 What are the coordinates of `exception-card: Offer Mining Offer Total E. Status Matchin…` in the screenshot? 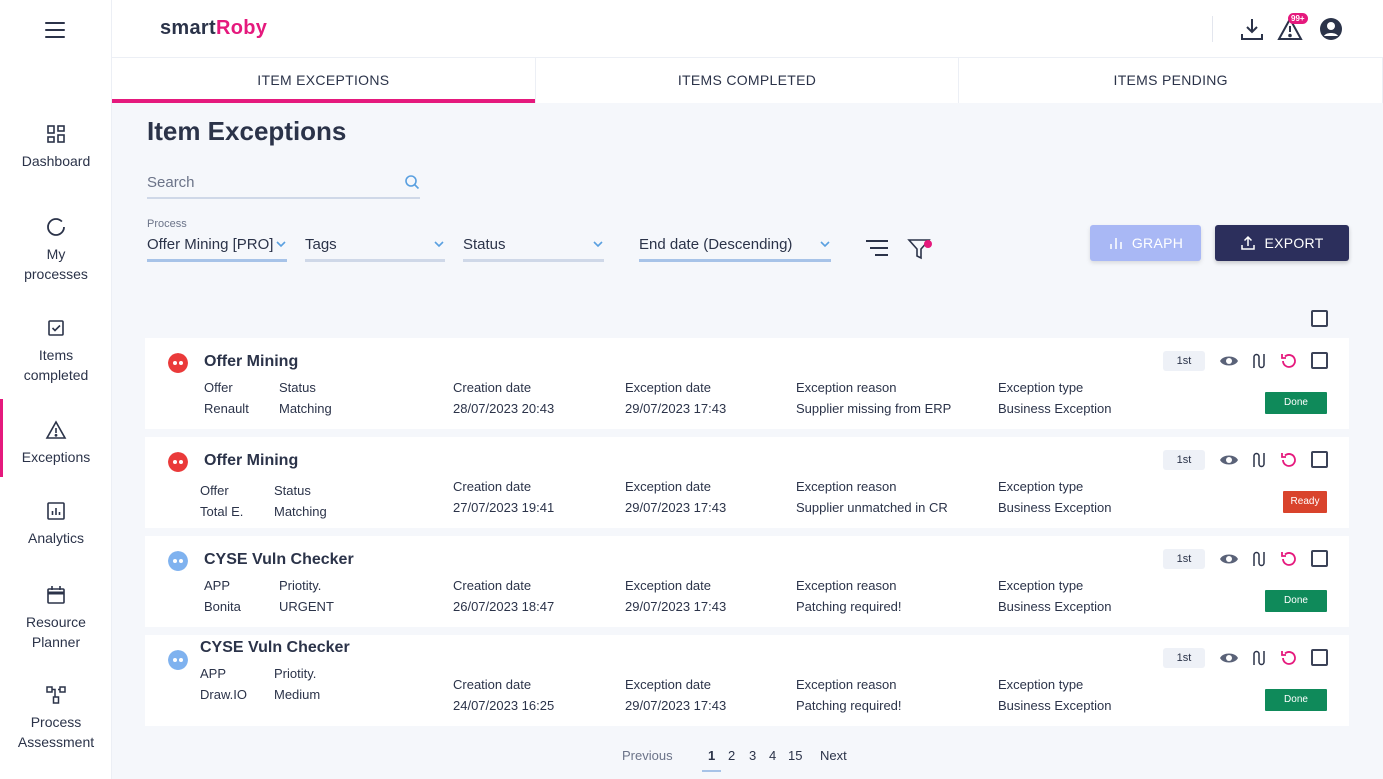 It's located at (747, 482).